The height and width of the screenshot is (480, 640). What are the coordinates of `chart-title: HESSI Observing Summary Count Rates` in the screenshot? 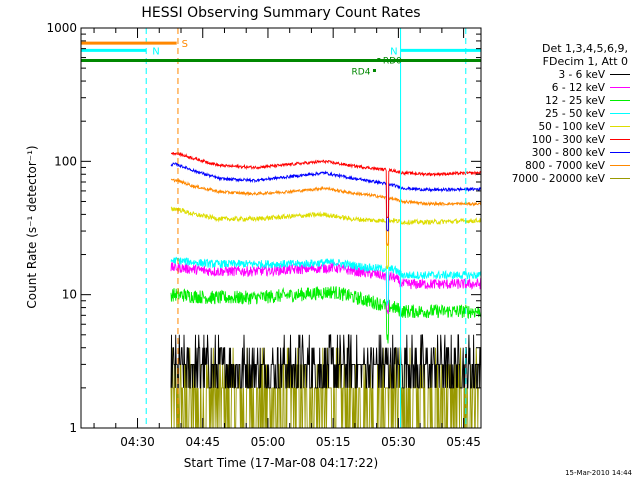 It's located at (280, 13).